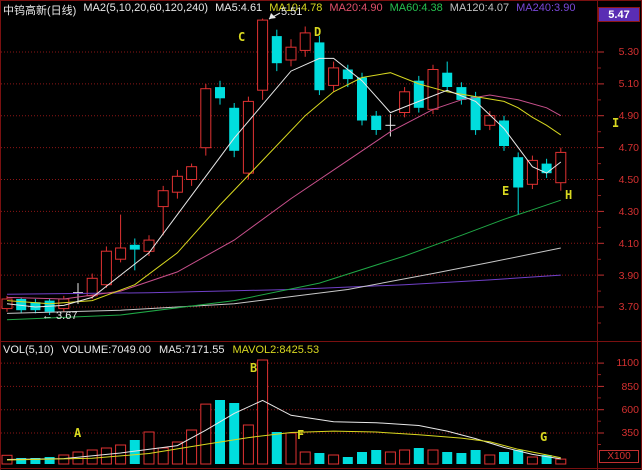 The image size is (642, 470). What do you see at coordinates (569, 195) in the screenshot?
I see `marker-h: H` at bounding box center [569, 195].